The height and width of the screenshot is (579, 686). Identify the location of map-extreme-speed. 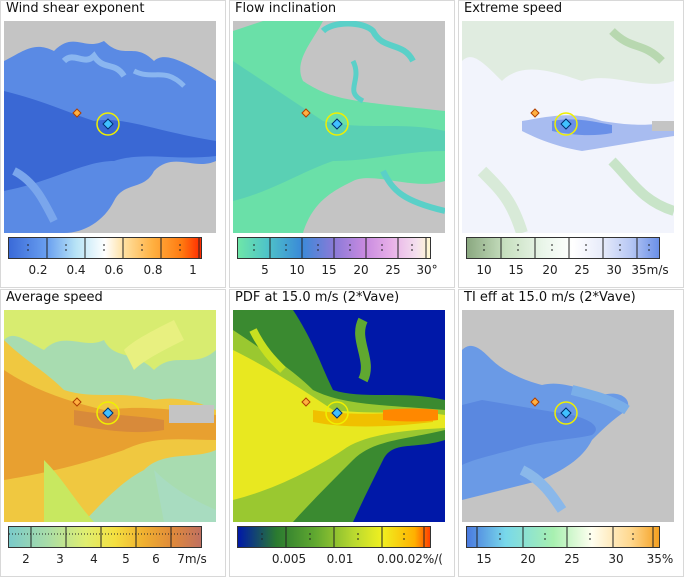
(568, 127).